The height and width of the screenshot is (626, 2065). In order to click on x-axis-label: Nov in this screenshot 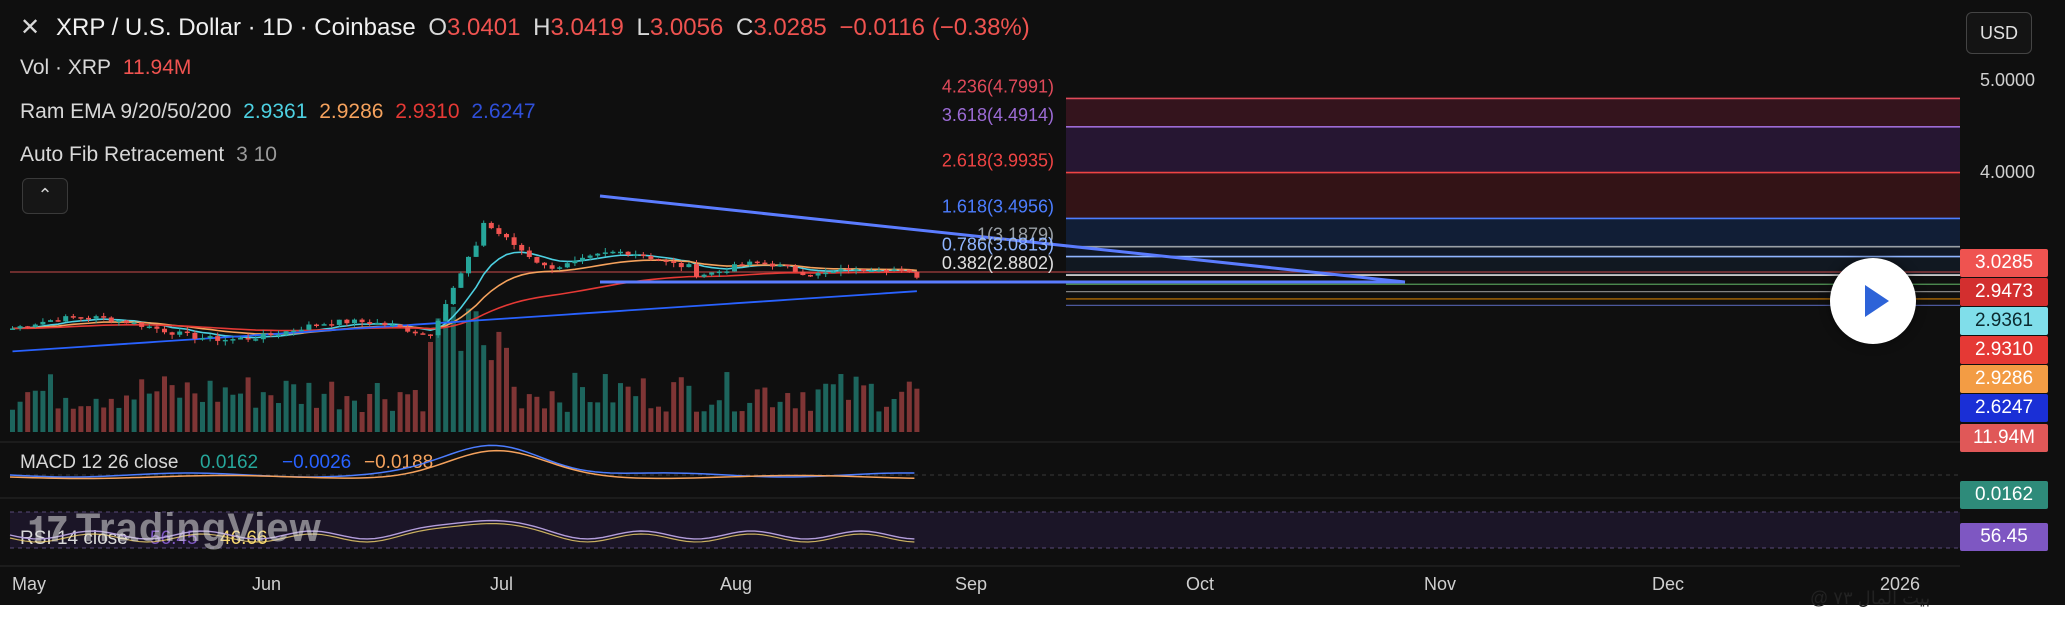, I will do `click(1440, 584)`.